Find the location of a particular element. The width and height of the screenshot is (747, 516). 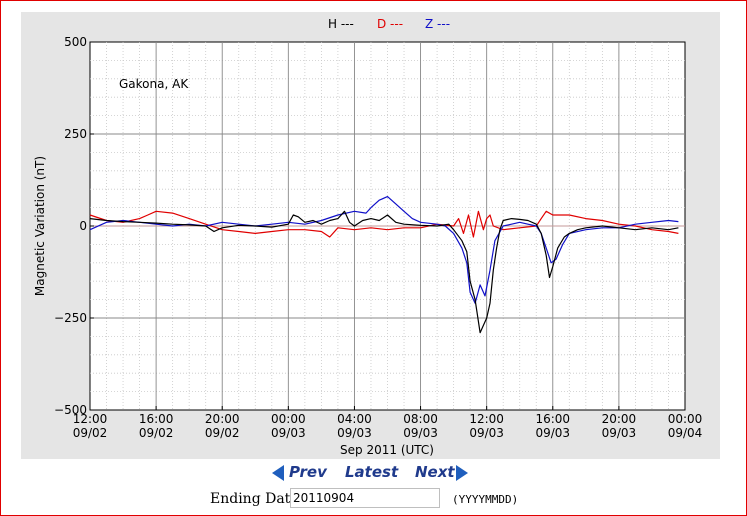

ending-date-input is located at coordinates (365, 498).